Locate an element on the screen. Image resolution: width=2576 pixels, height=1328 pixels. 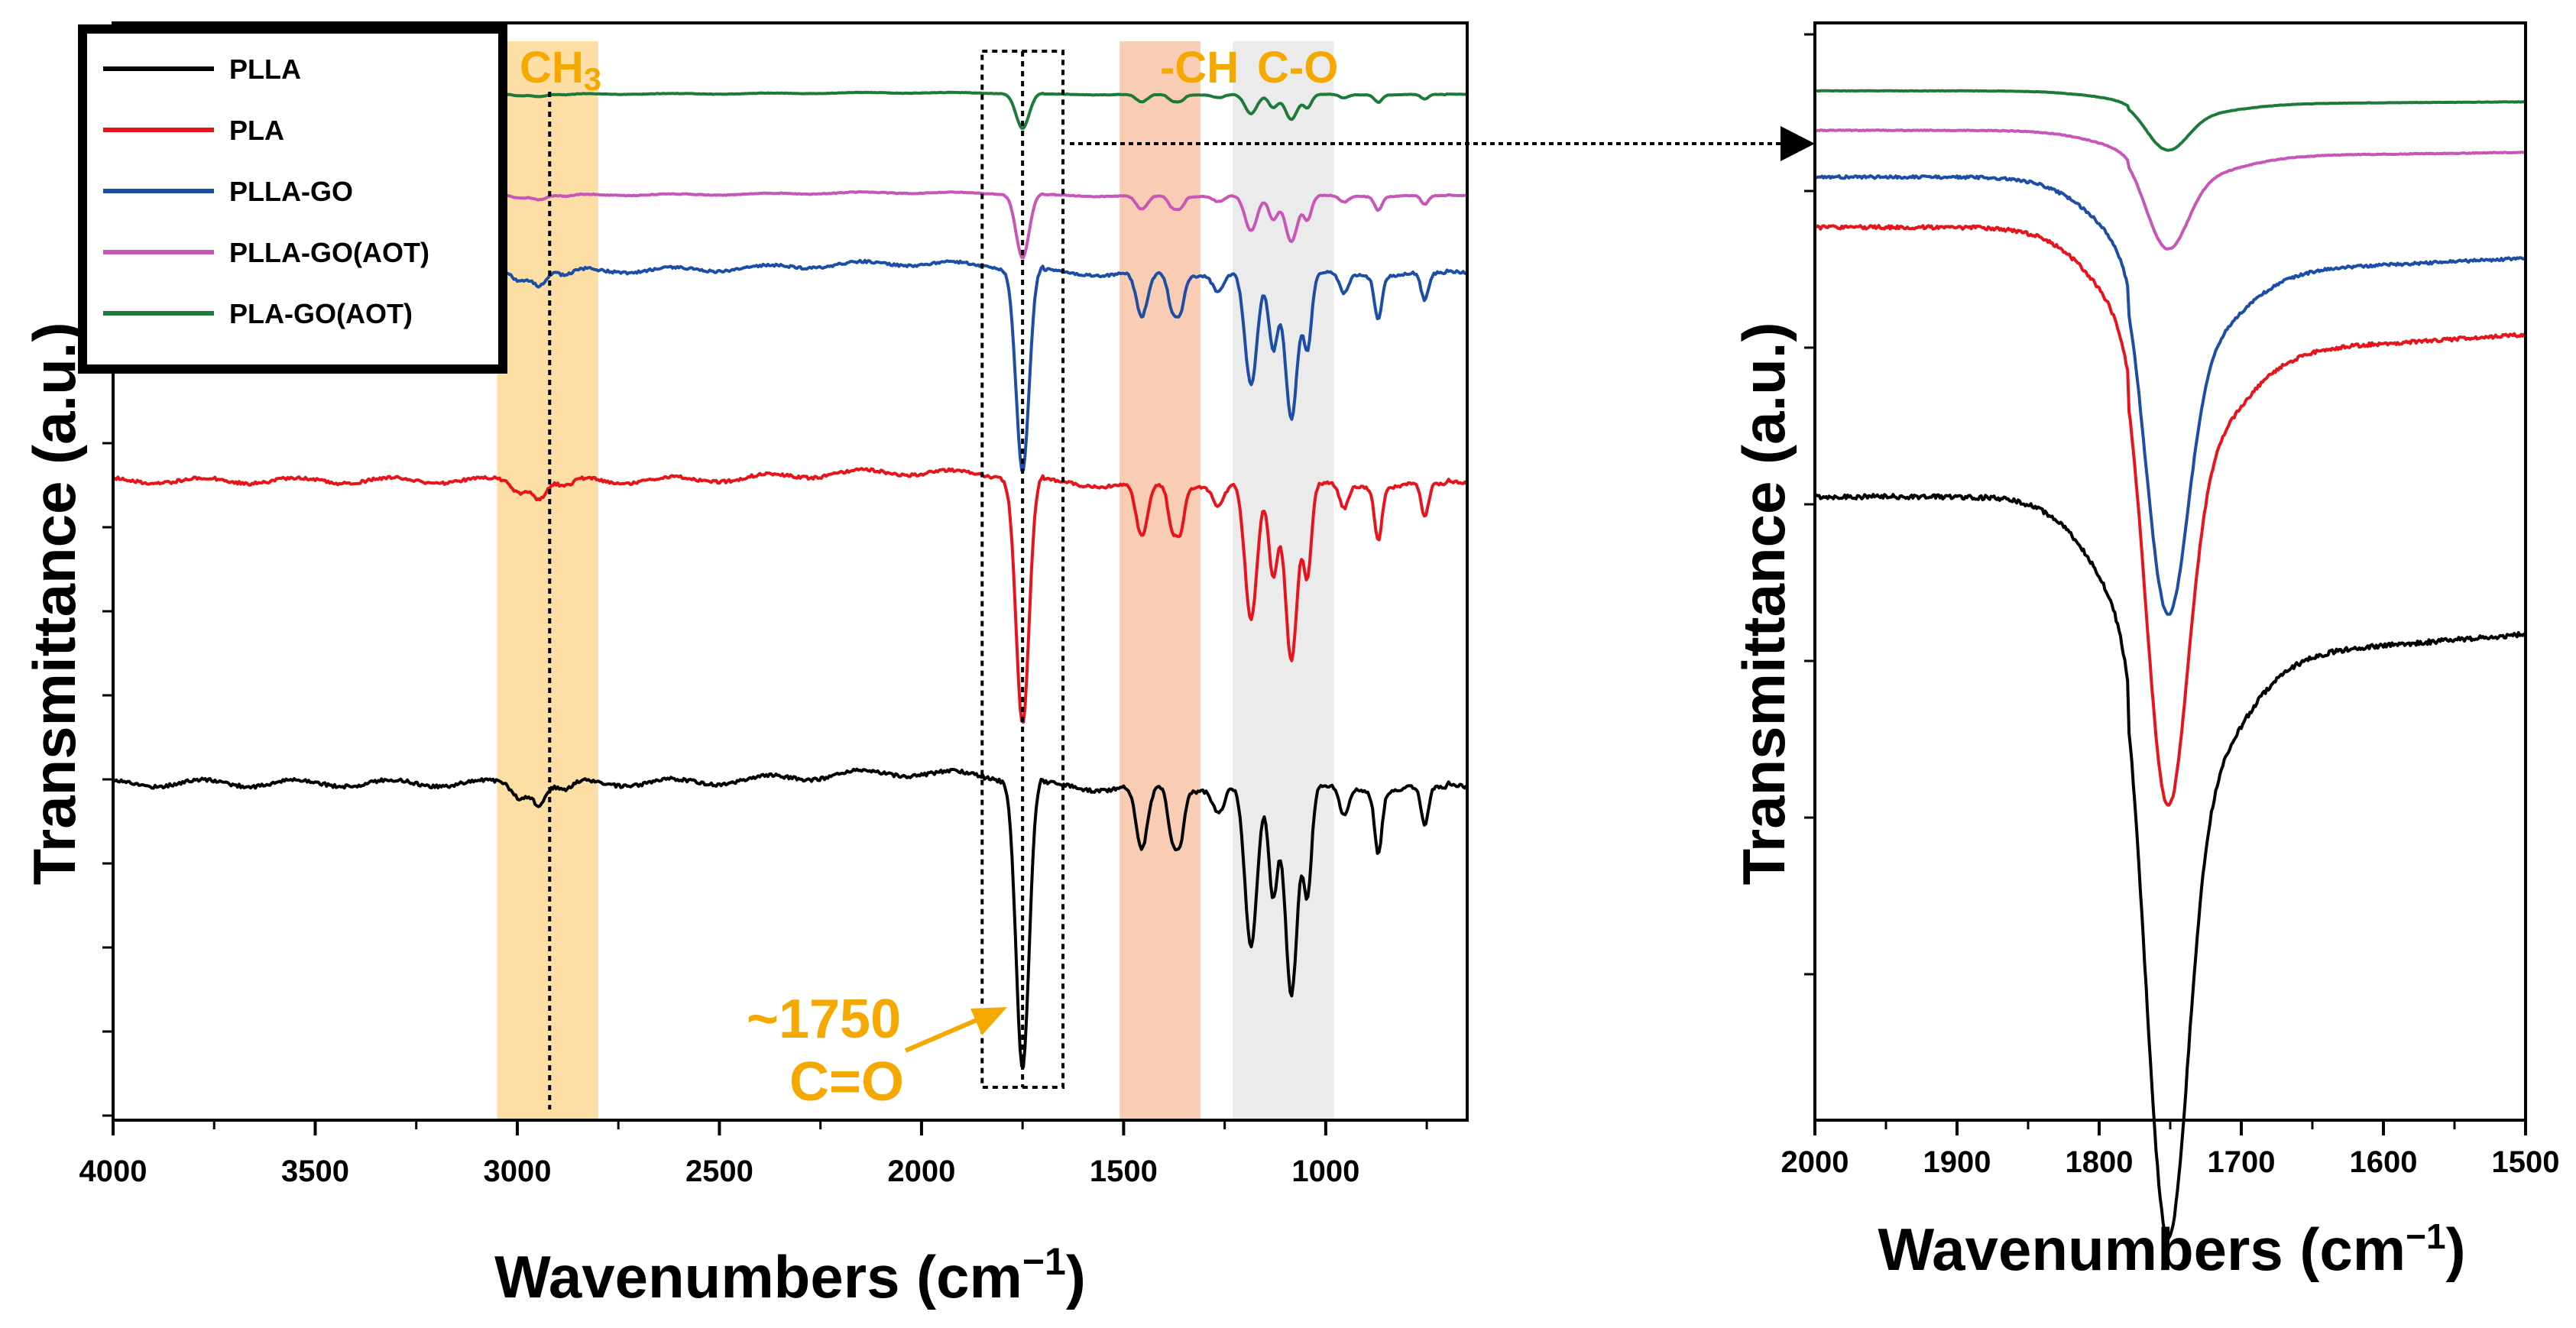
inset-series-line-plla-go-aot- is located at coordinates (2170, 190).